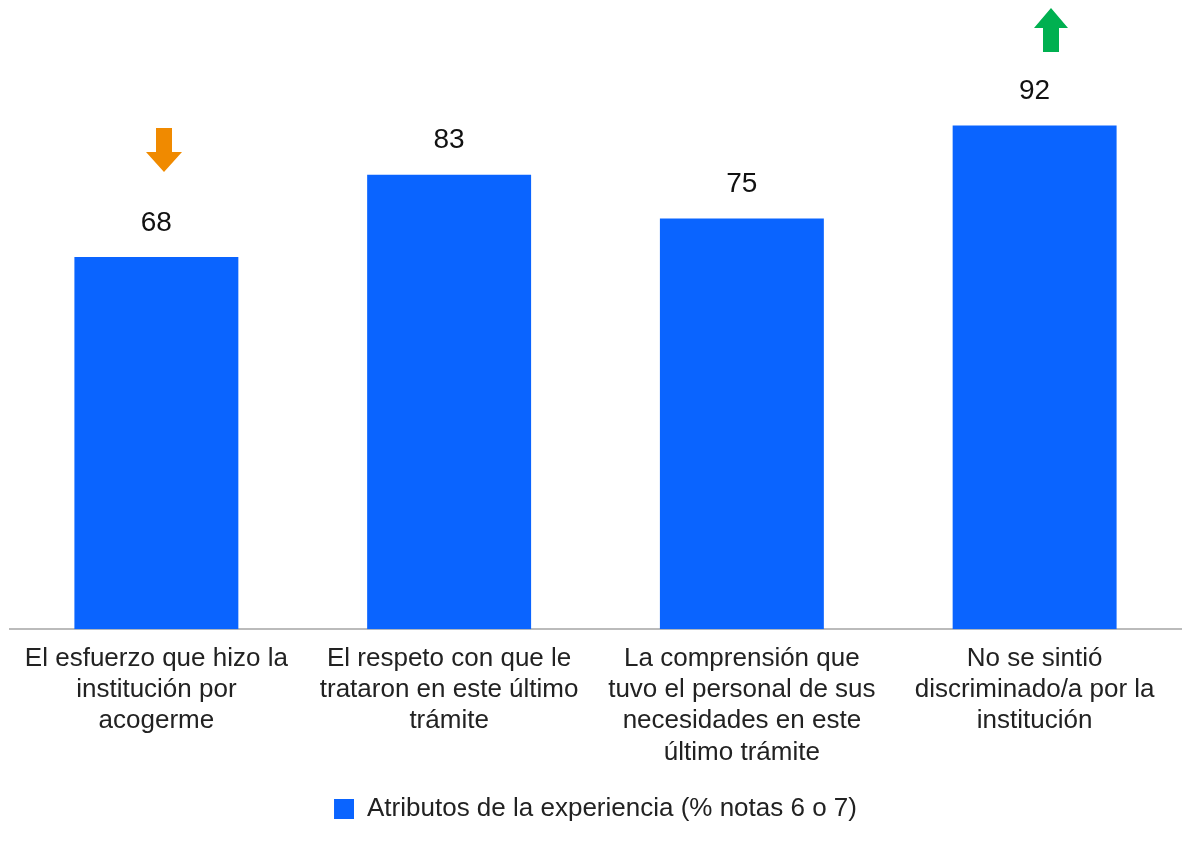  I want to click on x-tick-label: La comprensión que tuvo el personal de sus necesidades en este último trámite, so click(742, 703).